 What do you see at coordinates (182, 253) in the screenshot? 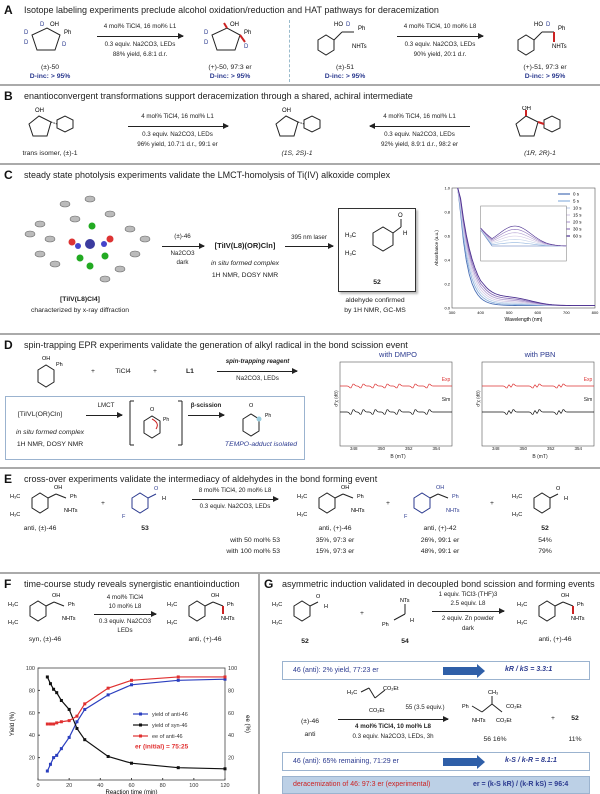
I see `condition: Na2CO3` at bounding box center [182, 253].